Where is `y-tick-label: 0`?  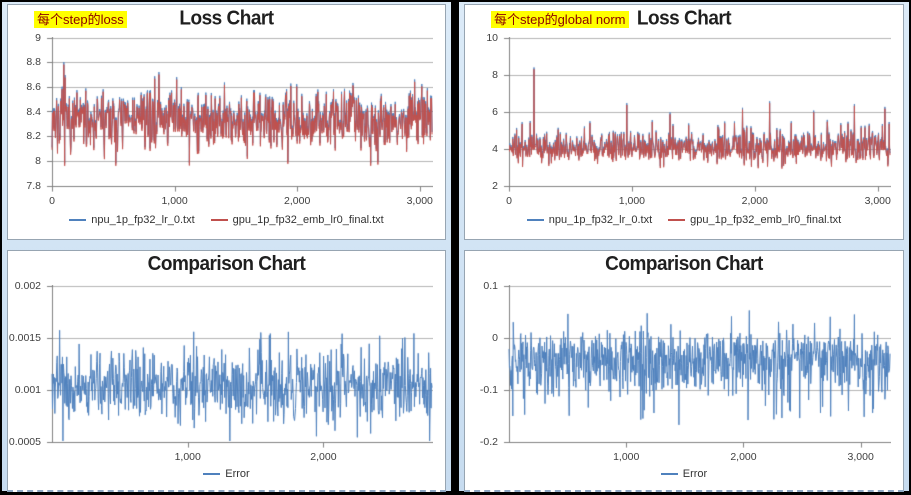
y-tick-label: 0 is located at coordinates (495, 337).